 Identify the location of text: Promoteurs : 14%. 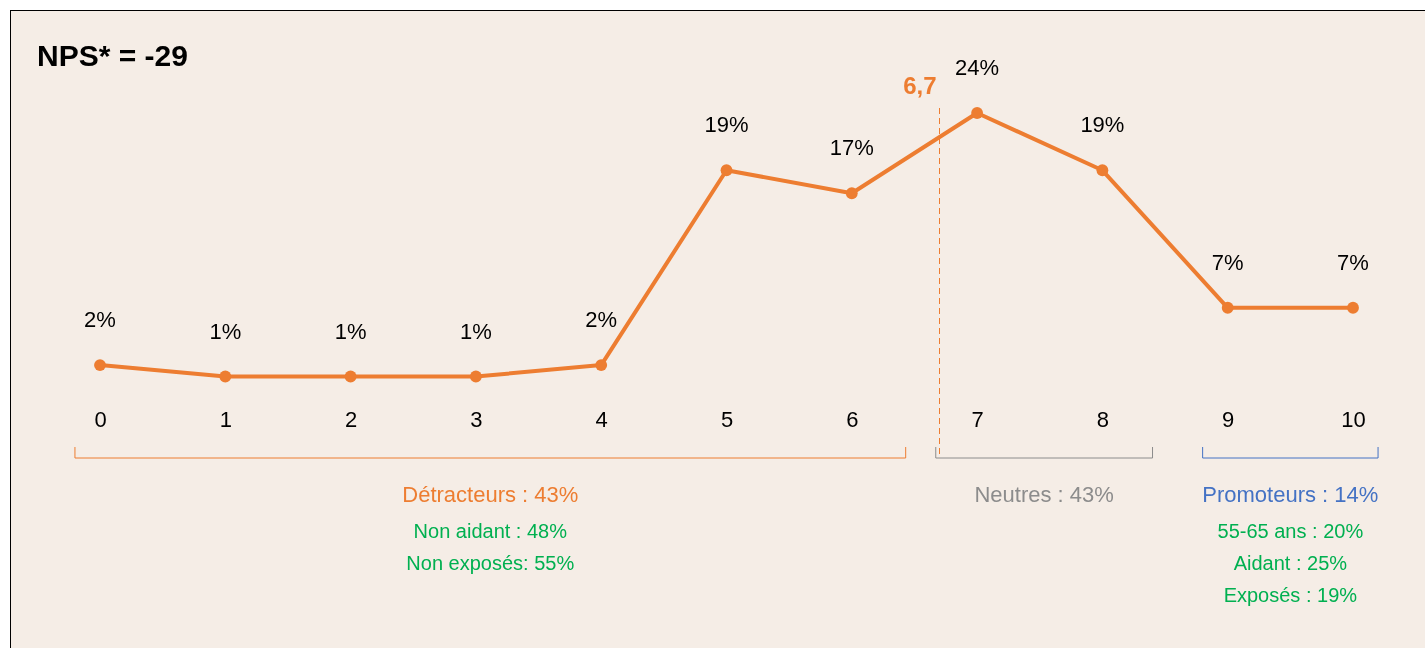
(1290, 494).